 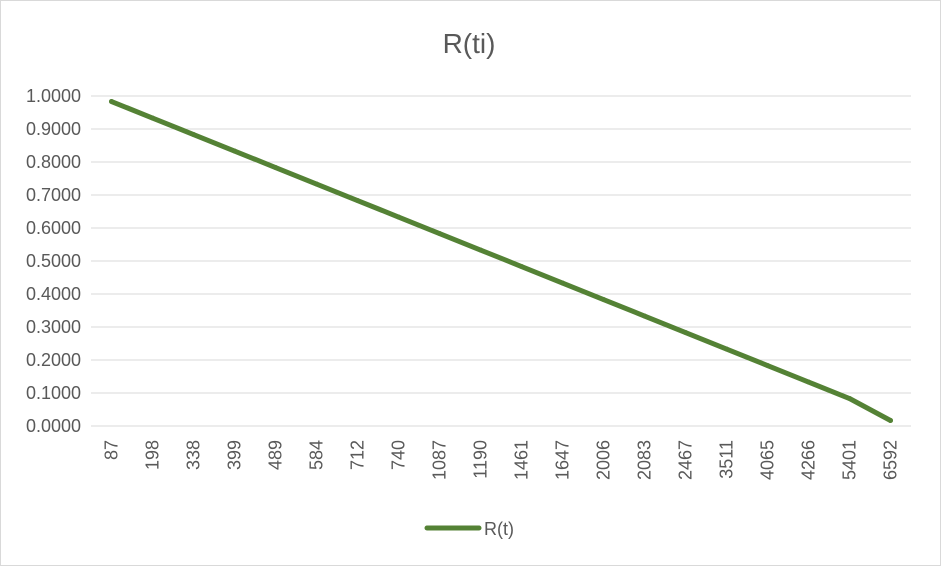 I want to click on x-tick-label: 6592, so click(x=891, y=460).